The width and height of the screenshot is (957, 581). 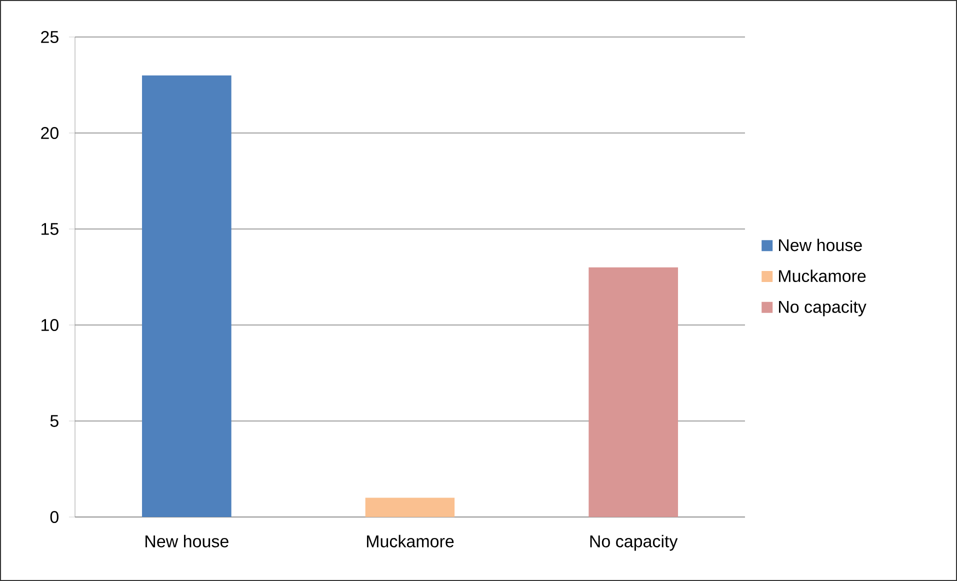 What do you see at coordinates (50, 229) in the screenshot?
I see `y-tick-label: 15` at bounding box center [50, 229].